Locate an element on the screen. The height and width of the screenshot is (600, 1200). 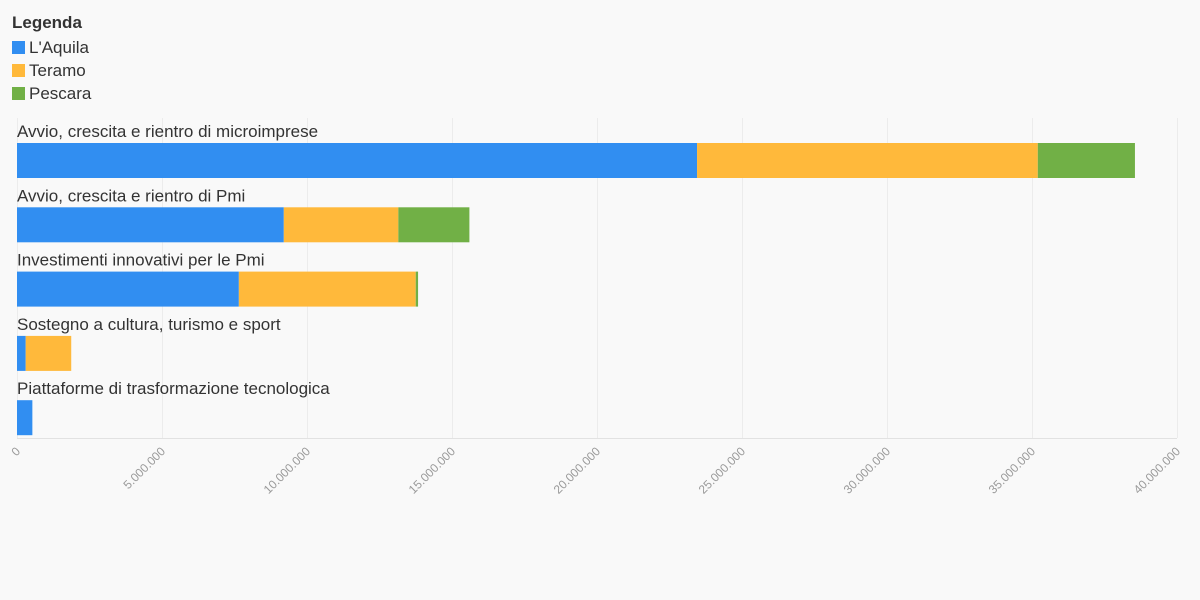
legend-swatch-pescara is located at coordinates (18, 93).